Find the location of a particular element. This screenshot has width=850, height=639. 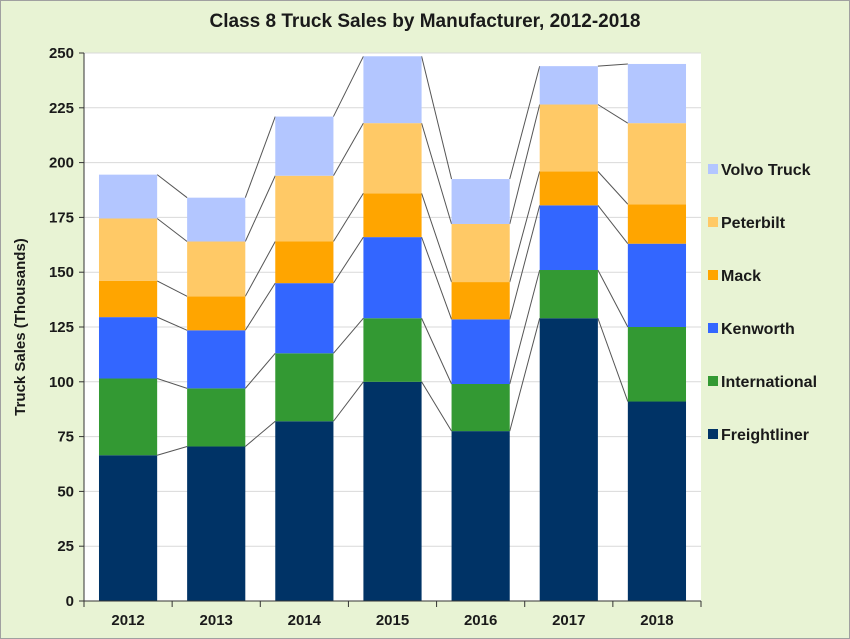

bar-freightliner-2015 is located at coordinates (392, 491).